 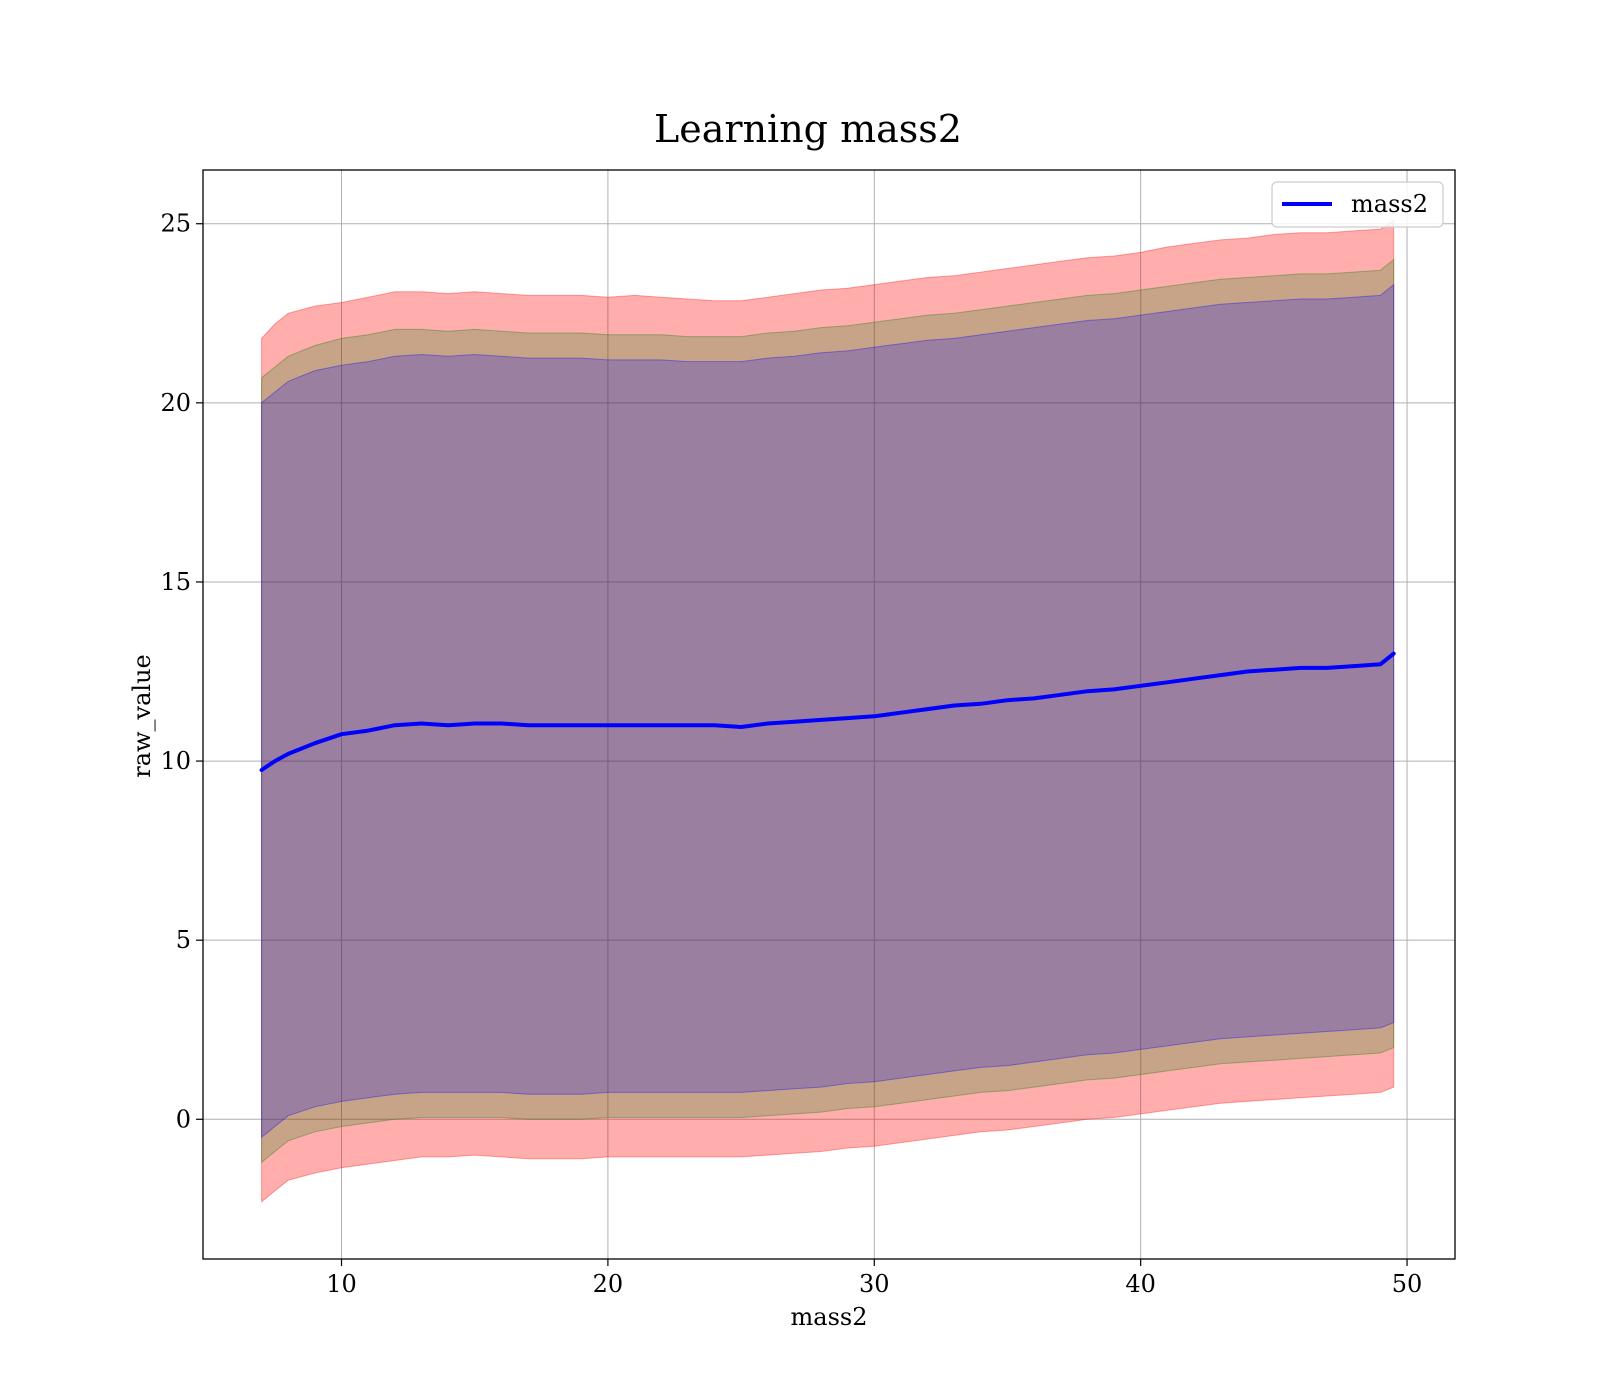 I want to click on x-axis-label: mass2, so click(x=829, y=1317).